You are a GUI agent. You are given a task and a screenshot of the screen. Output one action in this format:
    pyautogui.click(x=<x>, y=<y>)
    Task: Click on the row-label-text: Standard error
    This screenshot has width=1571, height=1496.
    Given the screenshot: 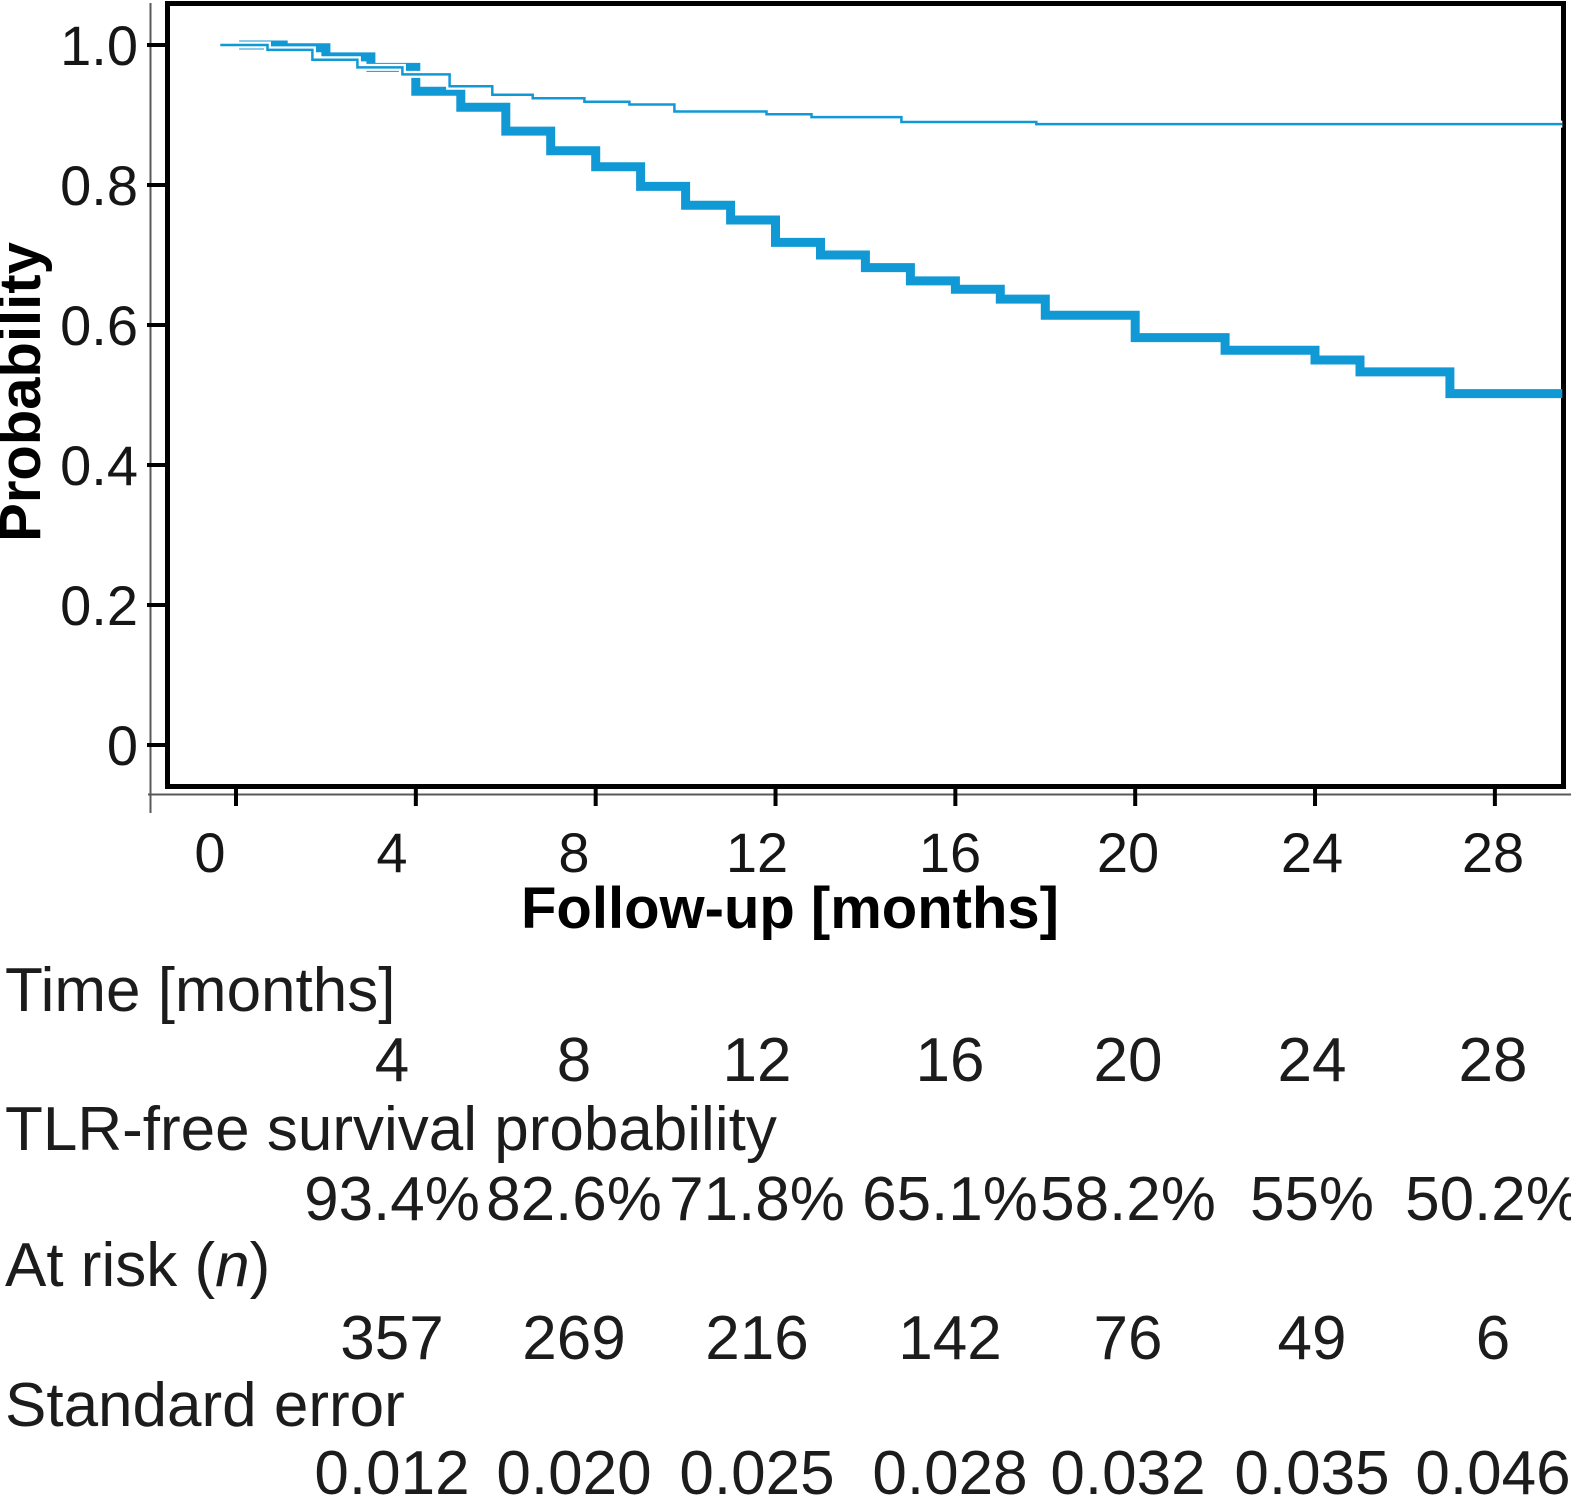 What is the action you would take?
    pyautogui.click(x=205, y=1405)
    